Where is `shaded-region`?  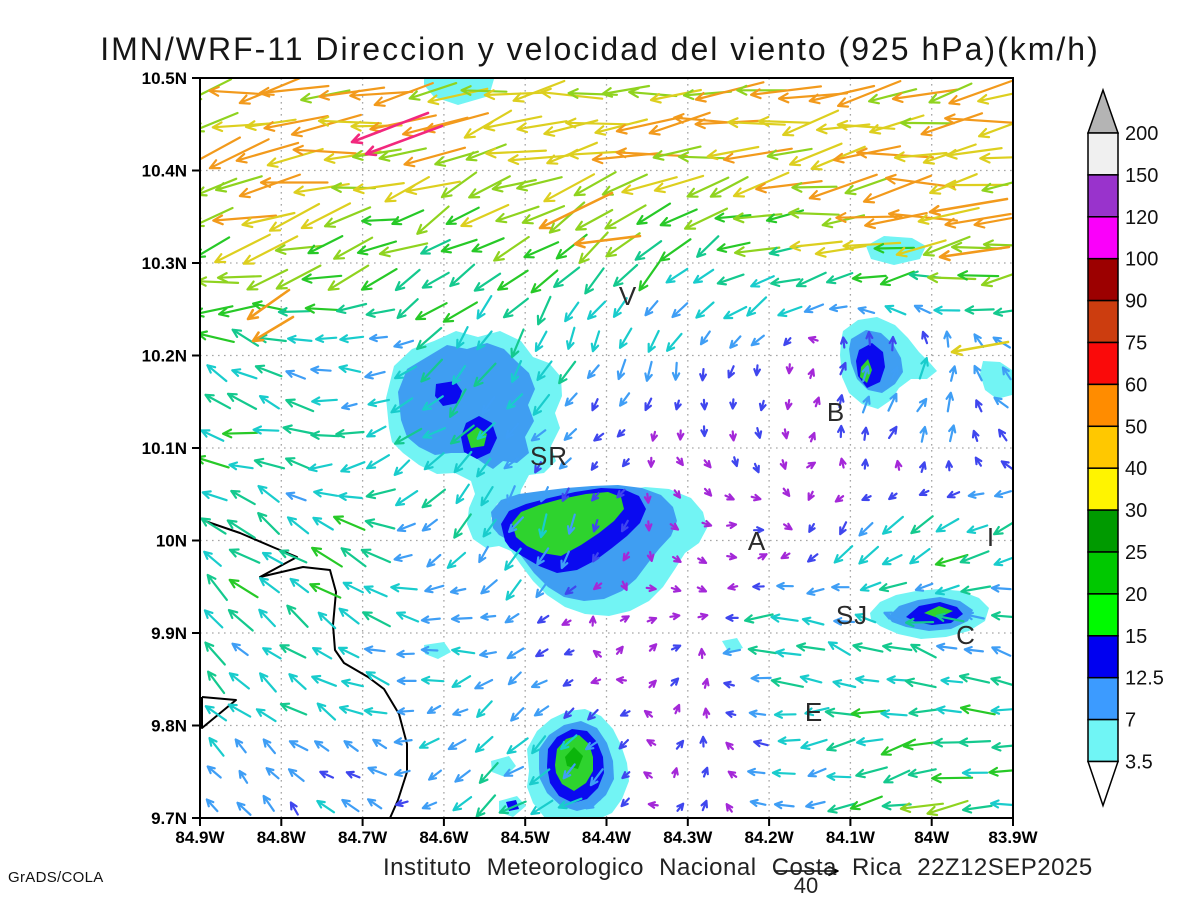 shaded-region is located at coordinates (896, 250).